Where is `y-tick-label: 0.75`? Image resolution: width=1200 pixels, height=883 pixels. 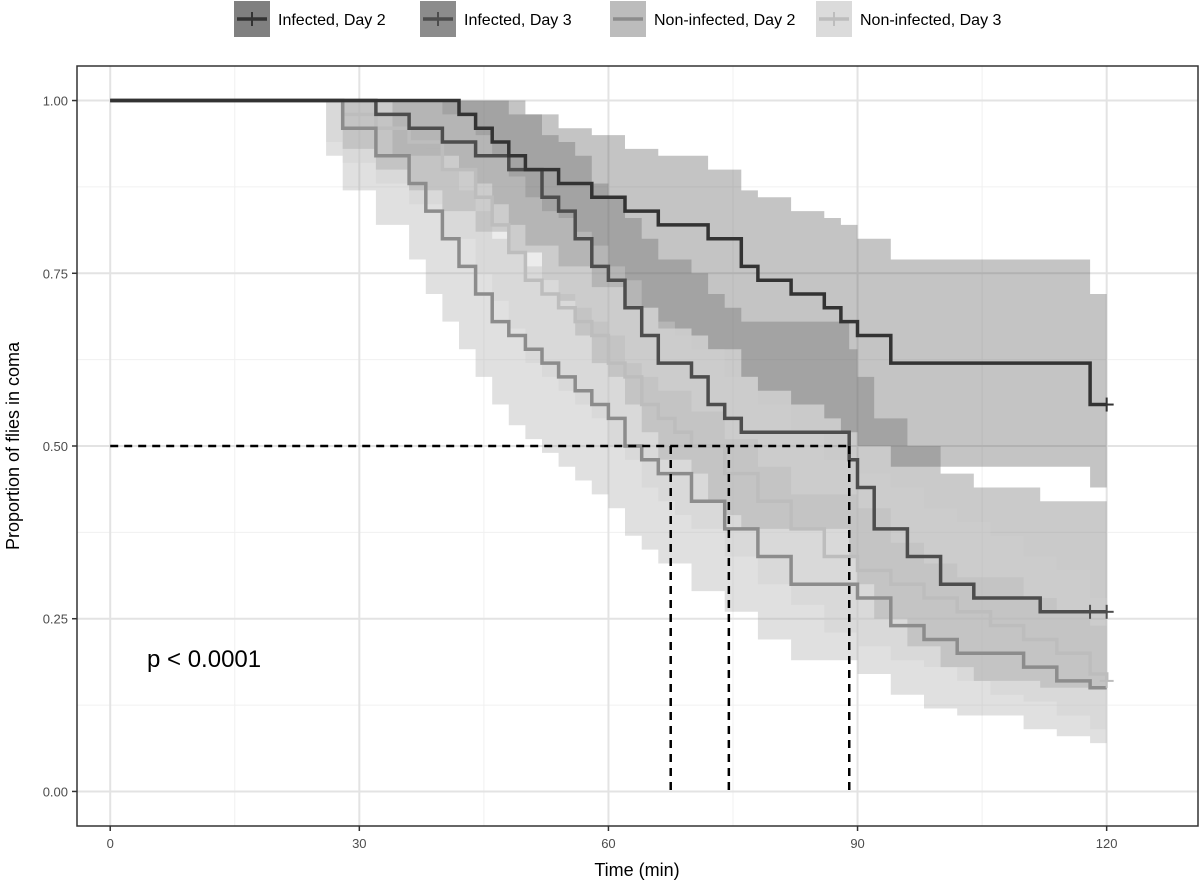 y-tick-label: 0.75 is located at coordinates (55, 273).